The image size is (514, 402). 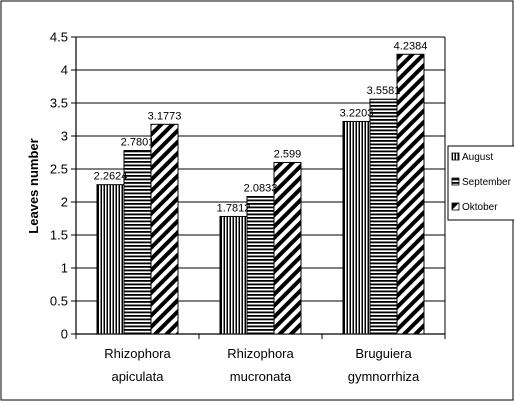 What do you see at coordinates (59, 37) in the screenshot?
I see `y-tick-label: 4.5` at bounding box center [59, 37].